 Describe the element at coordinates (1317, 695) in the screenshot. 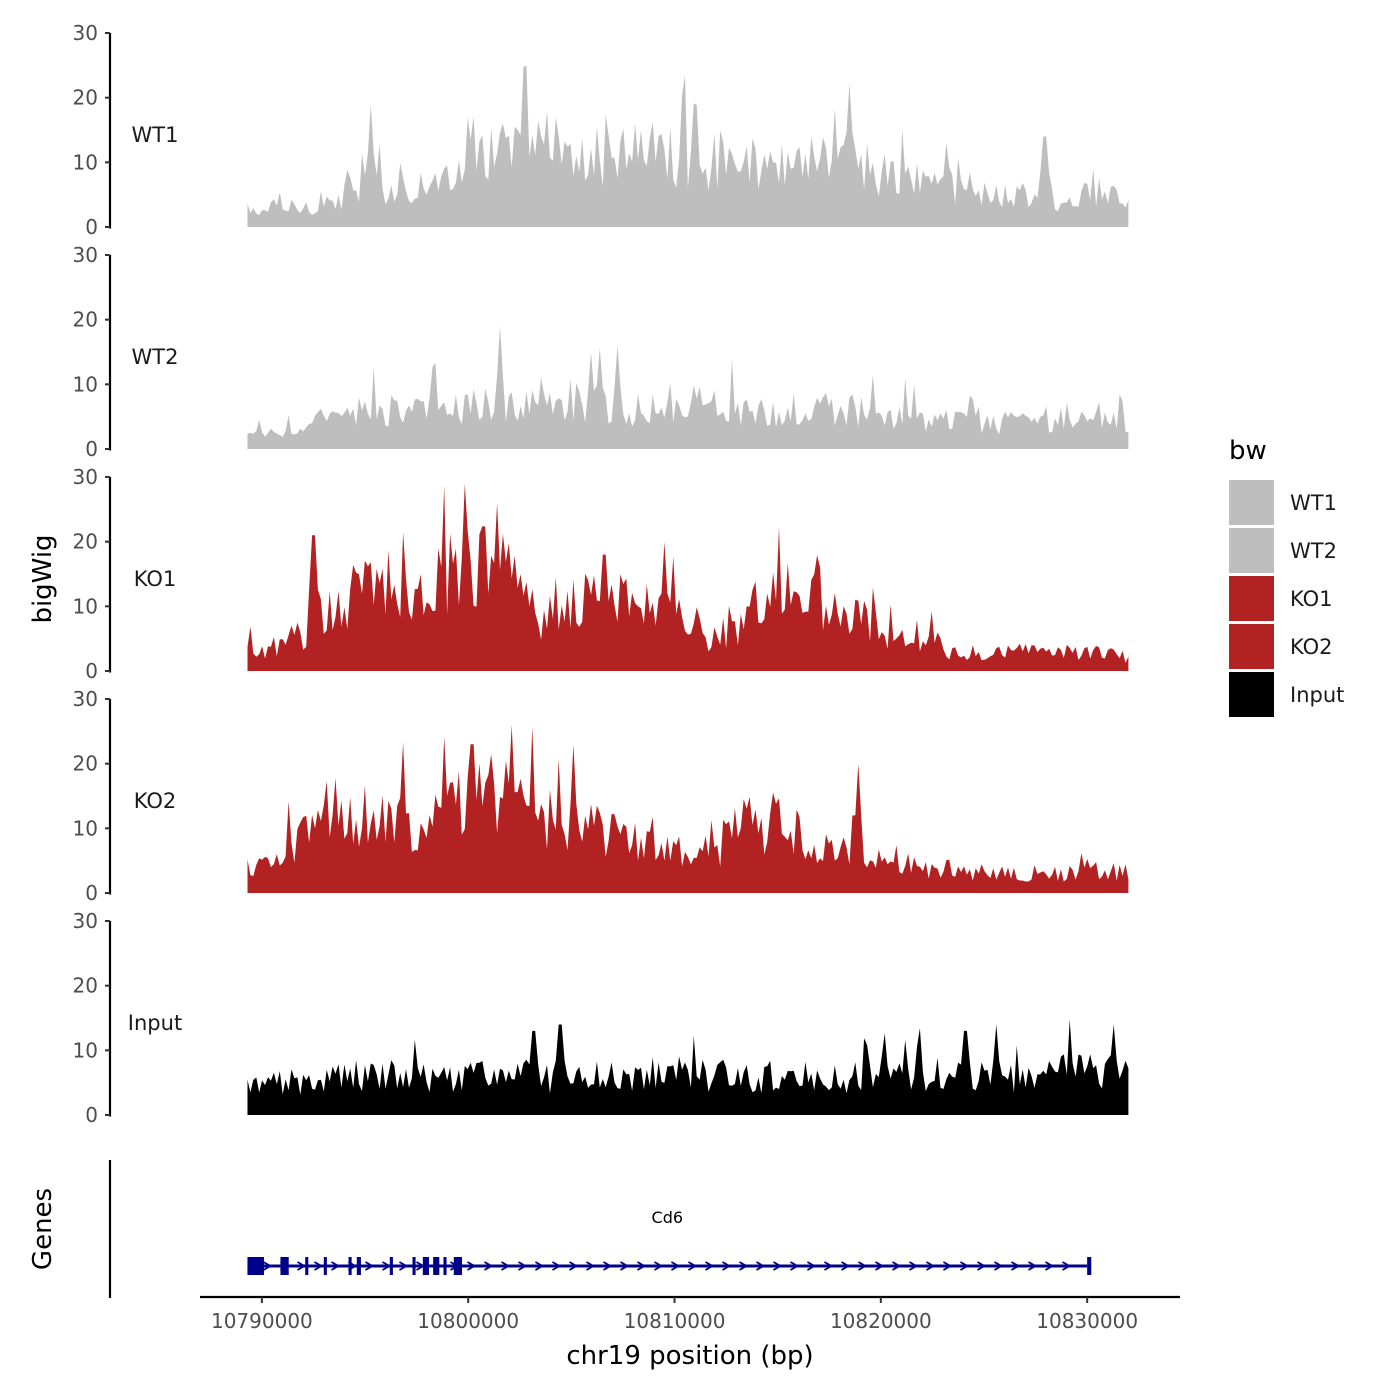

I see `legend-label-input: Input` at that location.